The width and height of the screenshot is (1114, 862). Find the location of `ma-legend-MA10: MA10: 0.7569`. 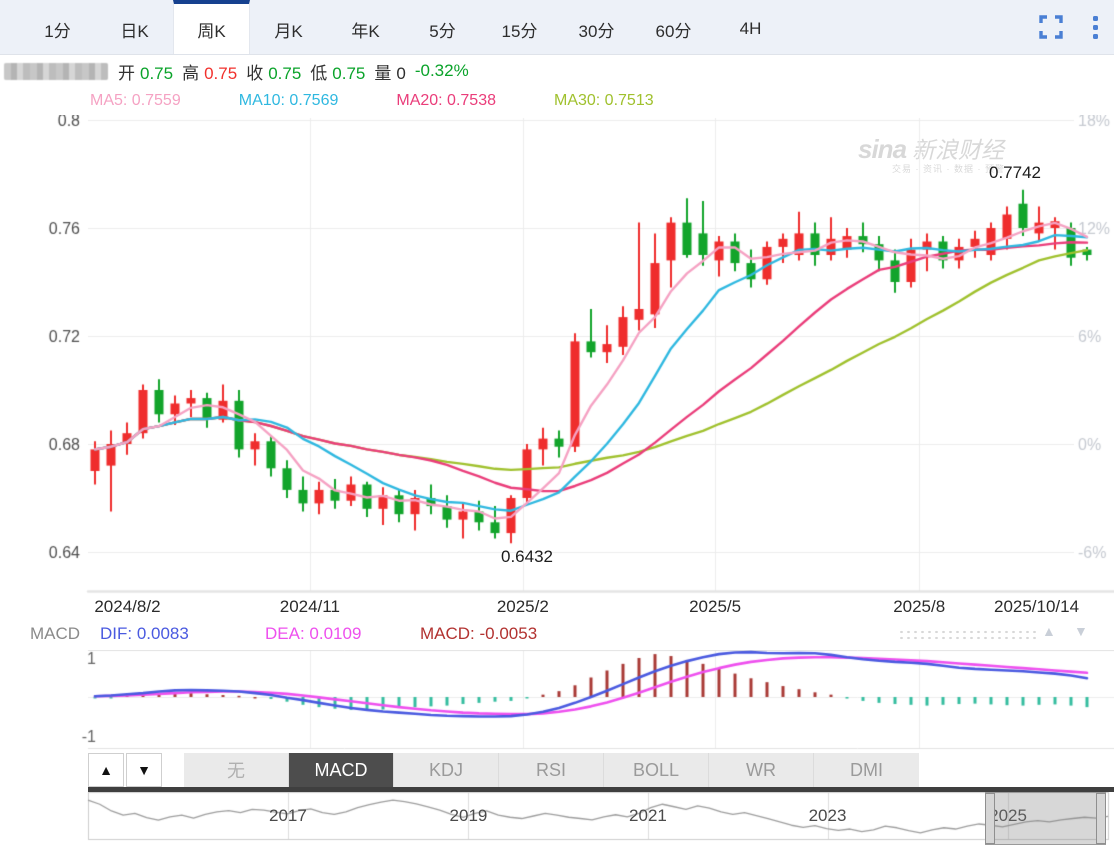

ma-legend-MA10: MA10: 0.7569 is located at coordinates (288, 100).